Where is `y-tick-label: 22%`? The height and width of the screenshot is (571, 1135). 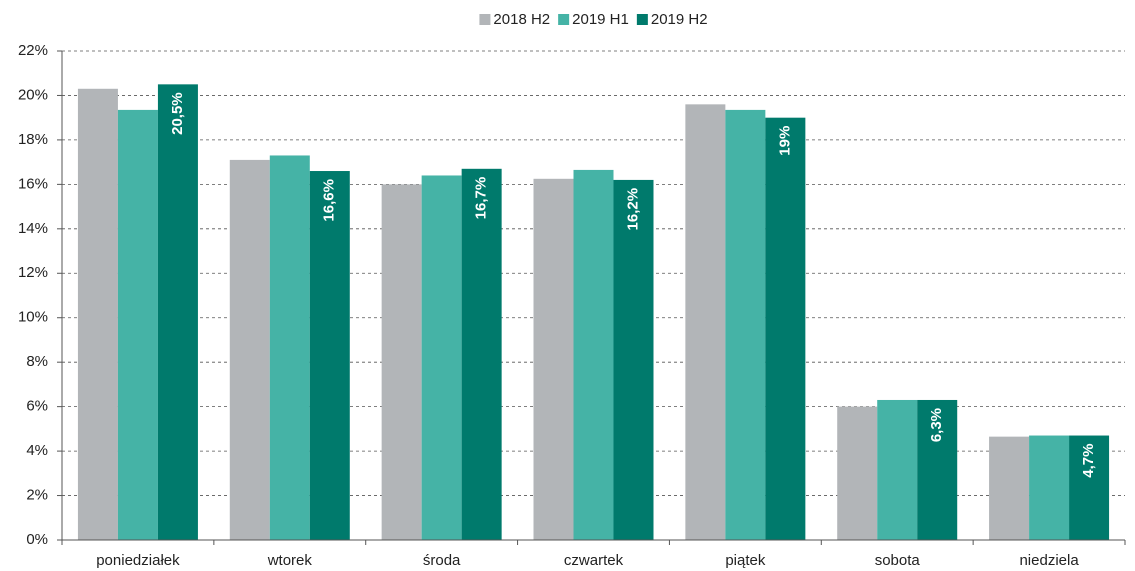 y-tick-label: 22% is located at coordinates (33, 50).